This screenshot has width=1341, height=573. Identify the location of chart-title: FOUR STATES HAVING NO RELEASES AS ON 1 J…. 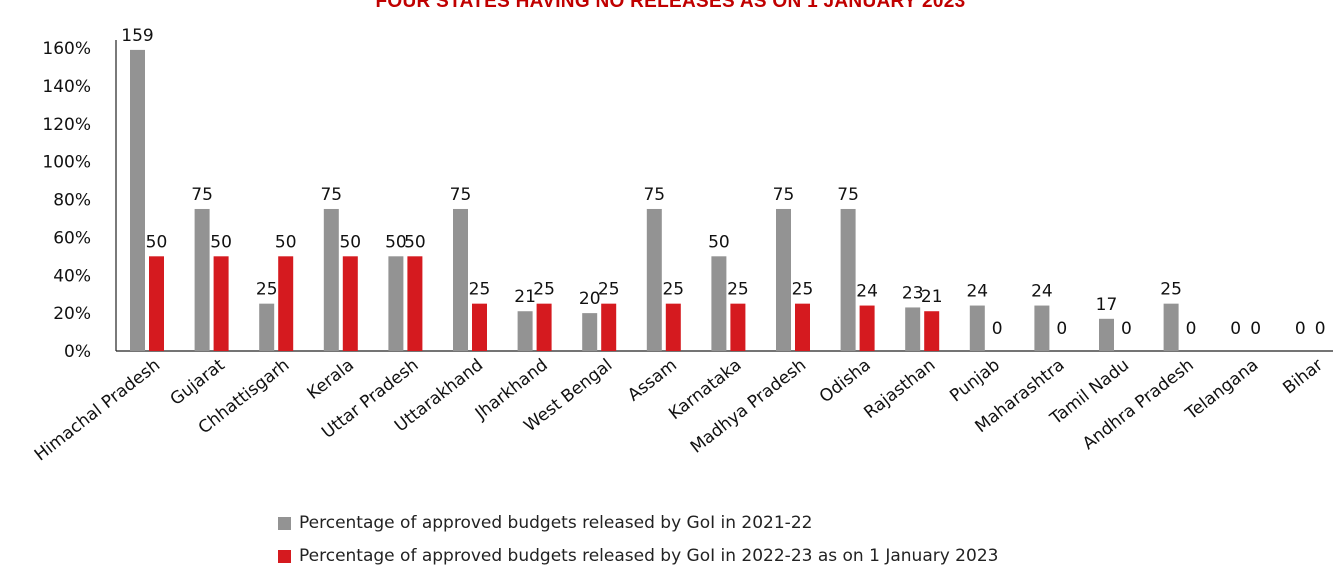
(670, 6).